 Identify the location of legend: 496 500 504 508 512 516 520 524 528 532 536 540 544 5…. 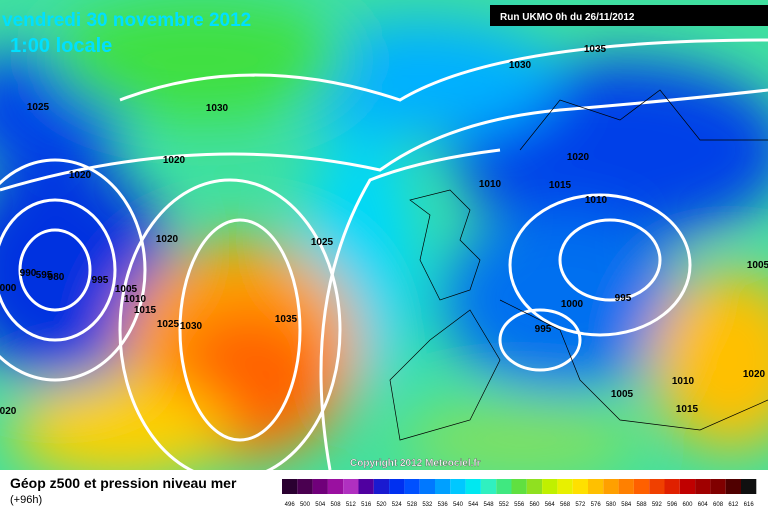
(519, 493).